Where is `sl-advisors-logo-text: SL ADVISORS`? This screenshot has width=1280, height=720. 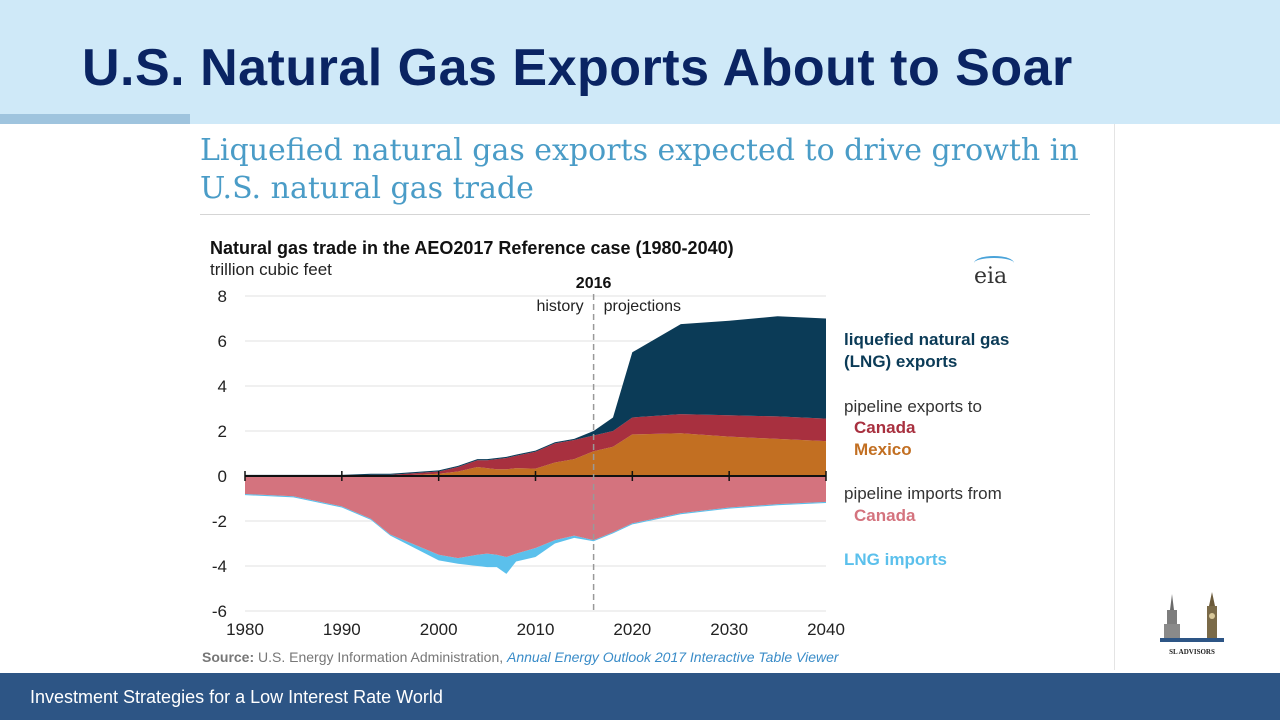
sl-advisors-logo-text: SL ADVISORS is located at coordinates (1192, 652).